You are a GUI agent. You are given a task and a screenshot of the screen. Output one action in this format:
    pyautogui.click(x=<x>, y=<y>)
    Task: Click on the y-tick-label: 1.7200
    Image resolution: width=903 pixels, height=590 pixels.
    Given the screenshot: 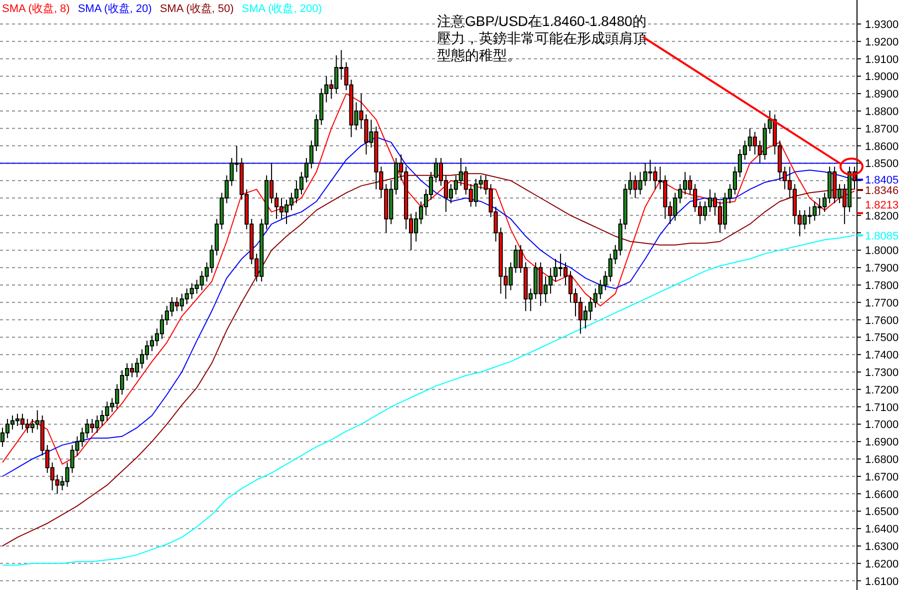 What is the action you would take?
    pyautogui.click(x=882, y=390)
    